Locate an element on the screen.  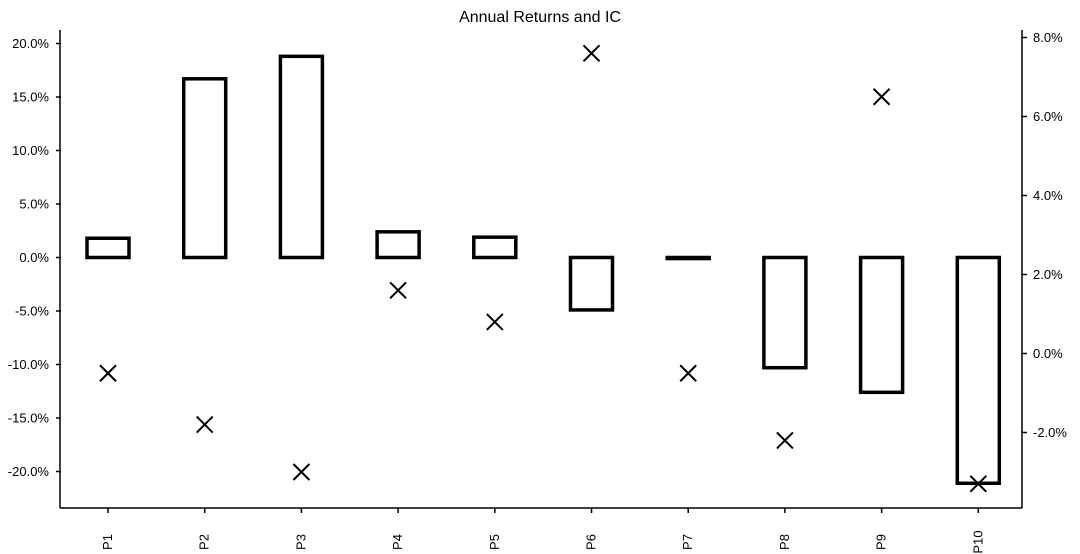
y-left-tick-label: -5.0% is located at coordinates (32, 311).